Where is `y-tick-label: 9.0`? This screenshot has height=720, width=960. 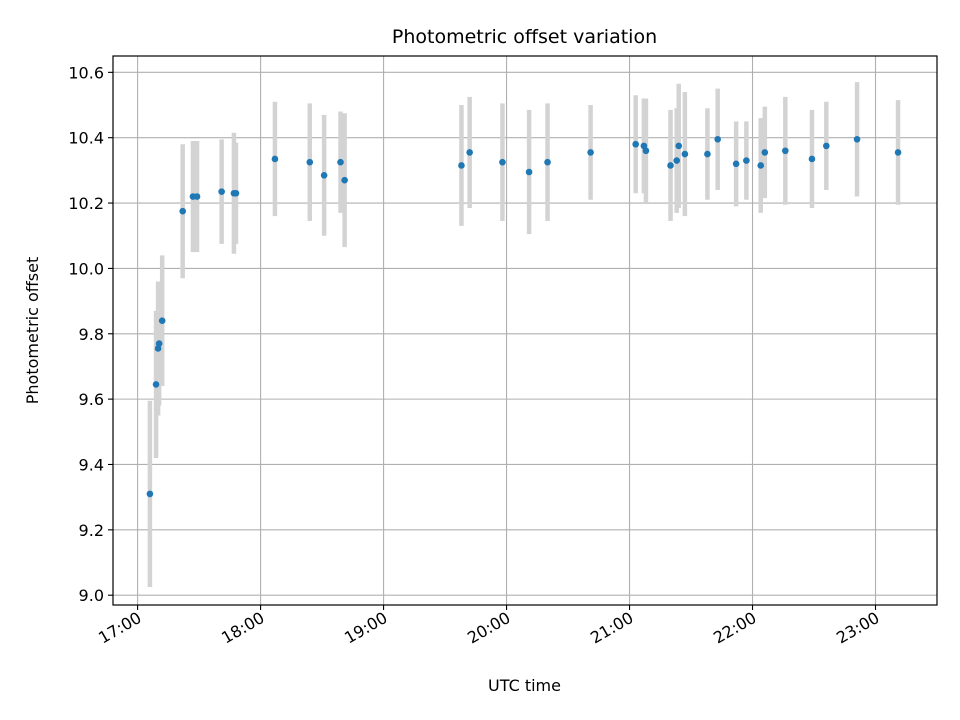 y-tick-label: 9.0 is located at coordinates (91, 595).